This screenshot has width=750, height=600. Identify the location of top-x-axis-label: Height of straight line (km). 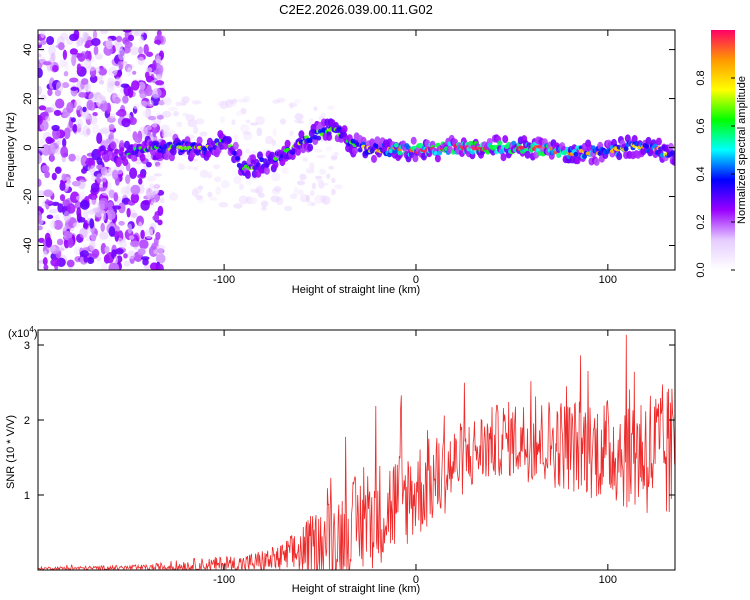
(356, 290).